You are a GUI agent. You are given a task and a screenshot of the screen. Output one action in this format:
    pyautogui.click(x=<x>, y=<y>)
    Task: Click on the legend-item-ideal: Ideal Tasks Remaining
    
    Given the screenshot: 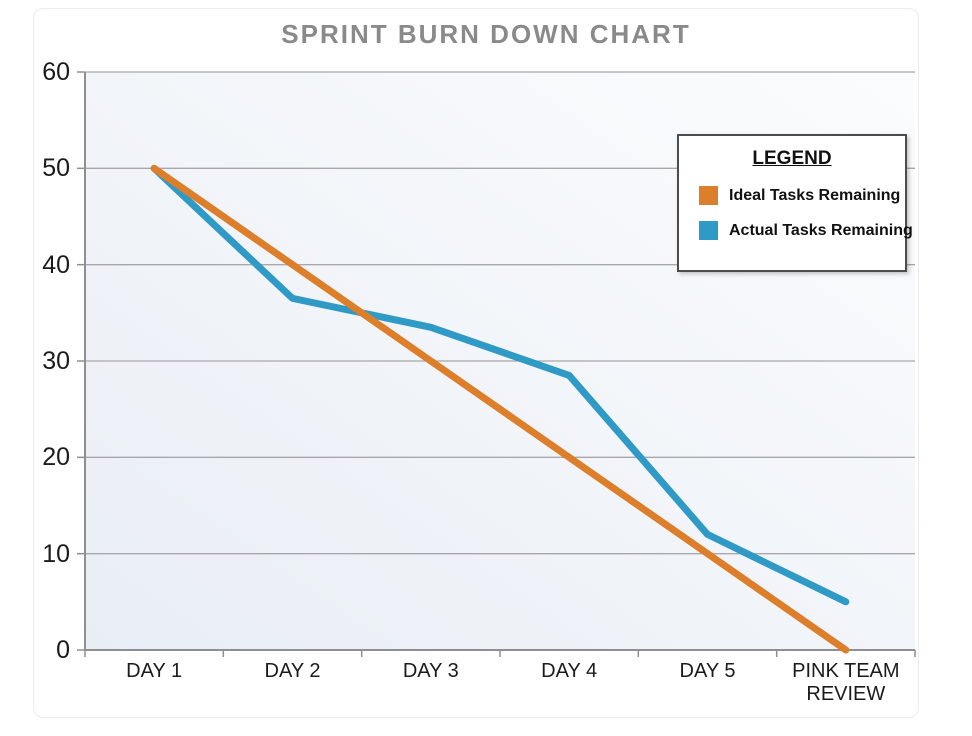 What is the action you would take?
    pyautogui.click(x=802, y=195)
    